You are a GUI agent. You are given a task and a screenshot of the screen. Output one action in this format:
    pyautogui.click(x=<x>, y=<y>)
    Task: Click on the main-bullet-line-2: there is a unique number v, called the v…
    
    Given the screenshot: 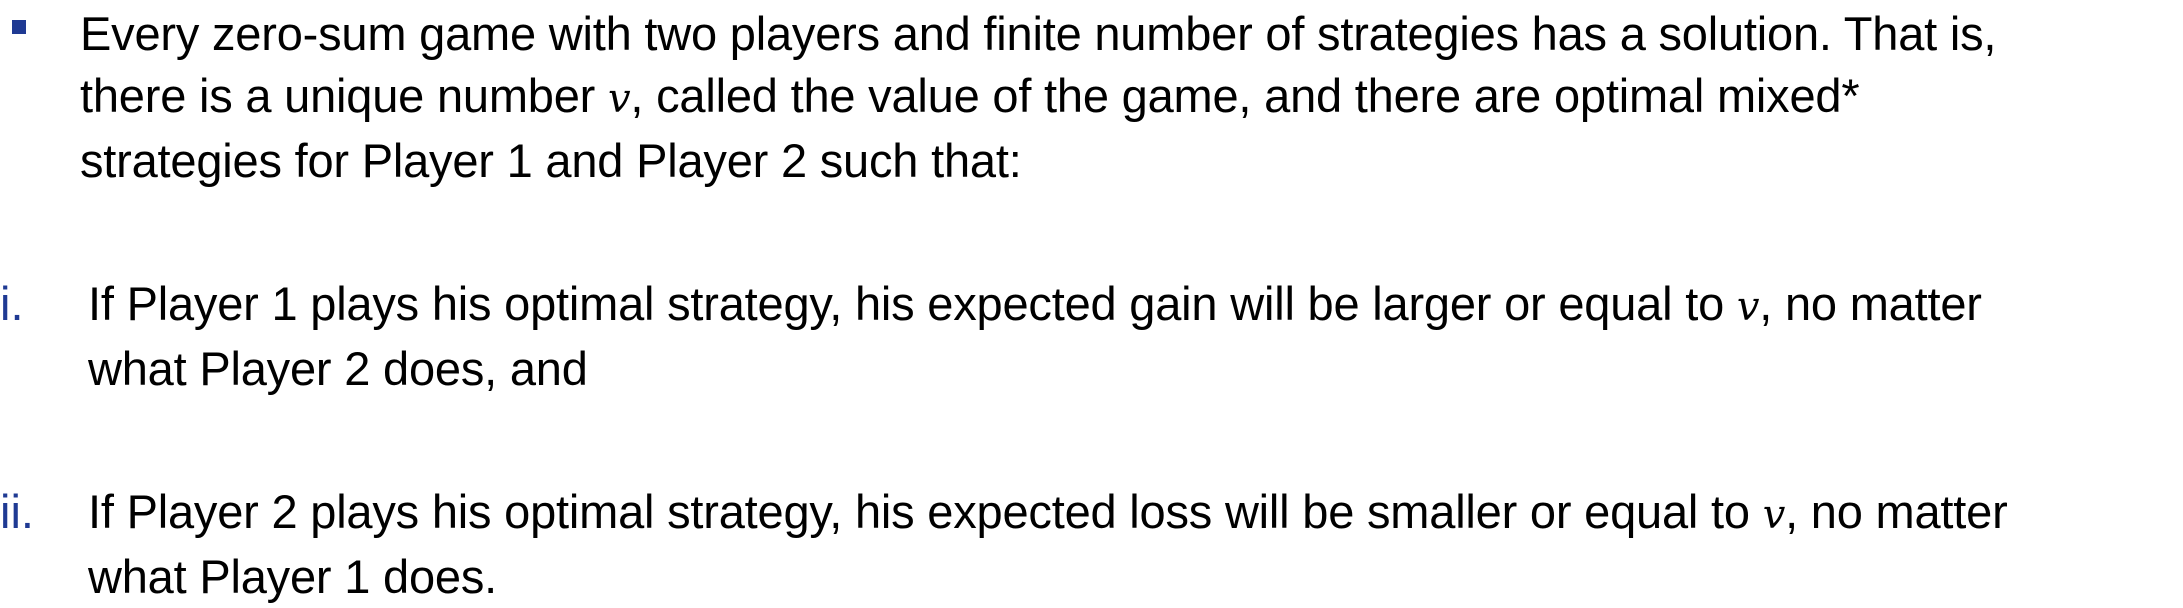 What is the action you would take?
    pyautogui.click(x=1038, y=97)
    